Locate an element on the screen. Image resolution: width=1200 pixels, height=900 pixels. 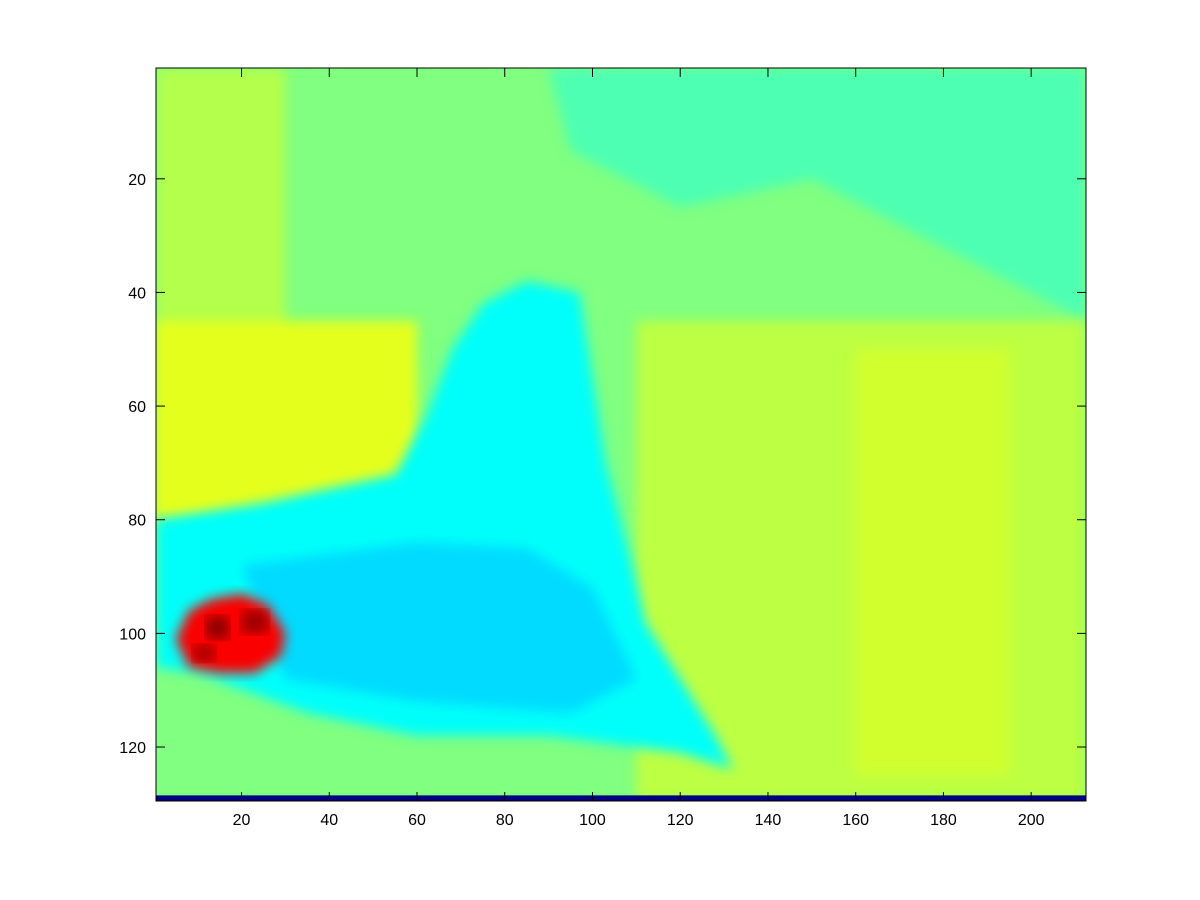
y-tick-label: 40 is located at coordinates (137, 293).